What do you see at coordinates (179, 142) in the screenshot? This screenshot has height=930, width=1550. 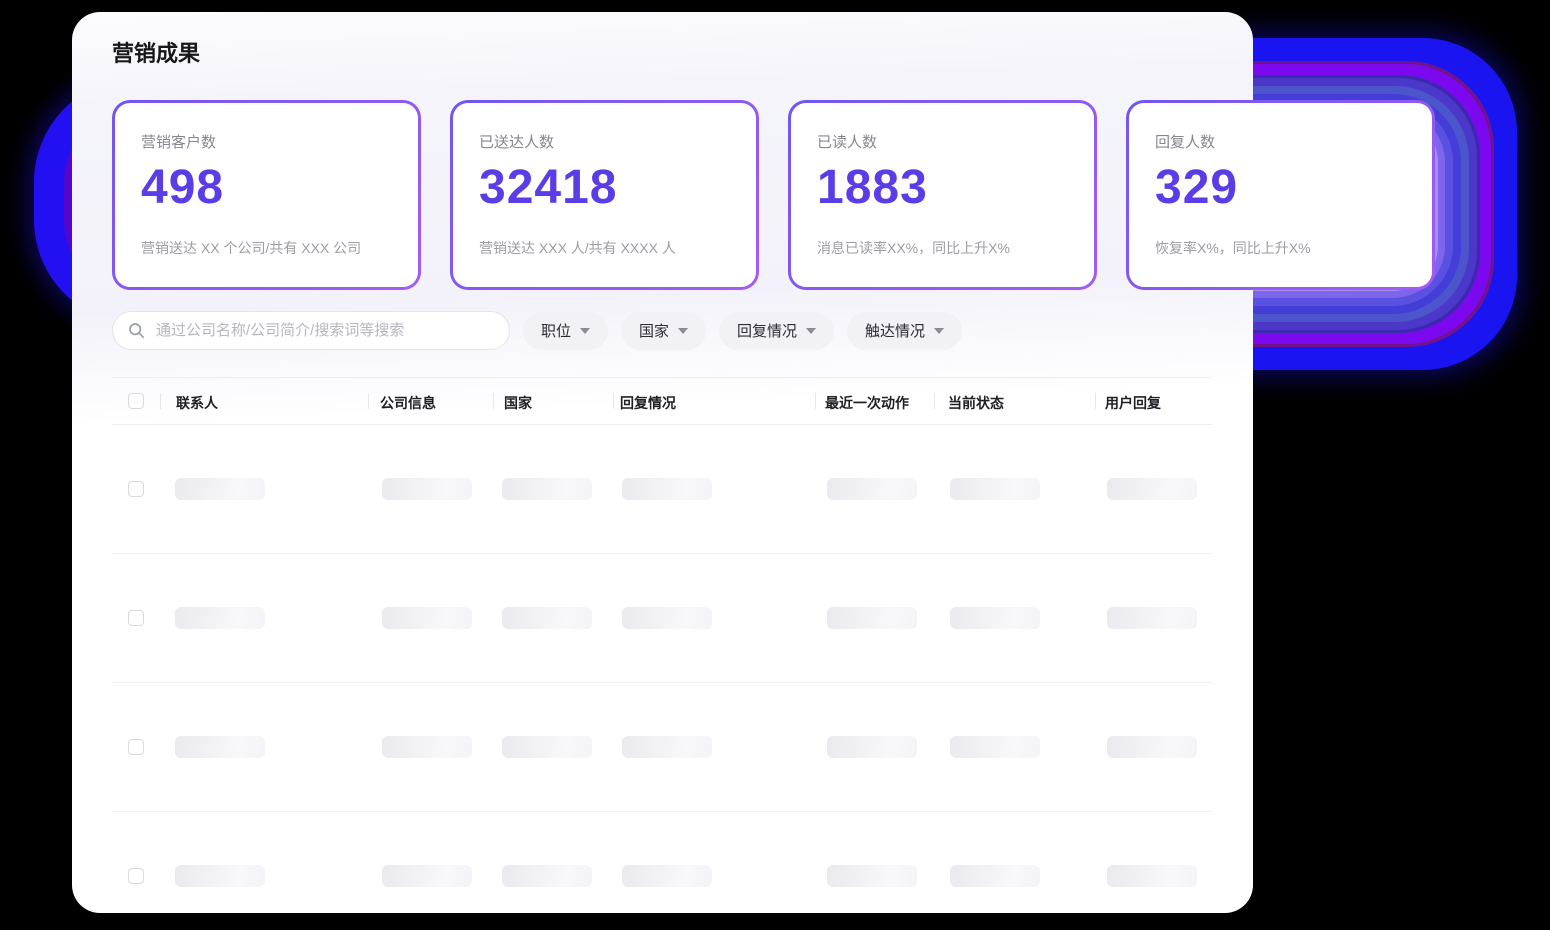 I see `stat-label: 营销客户数` at bounding box center [179, 142].